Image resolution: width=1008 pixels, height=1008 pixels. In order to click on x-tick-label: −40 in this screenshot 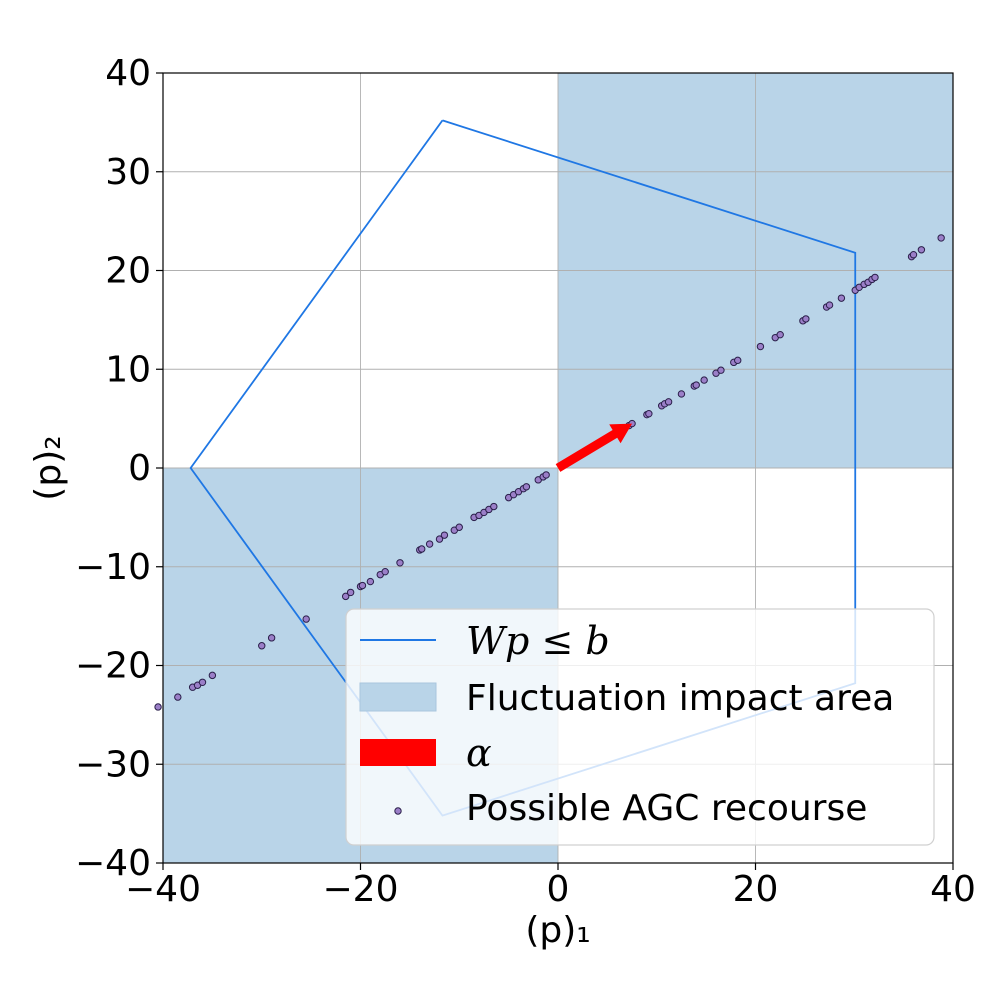, I will do `click(163, 889)`.